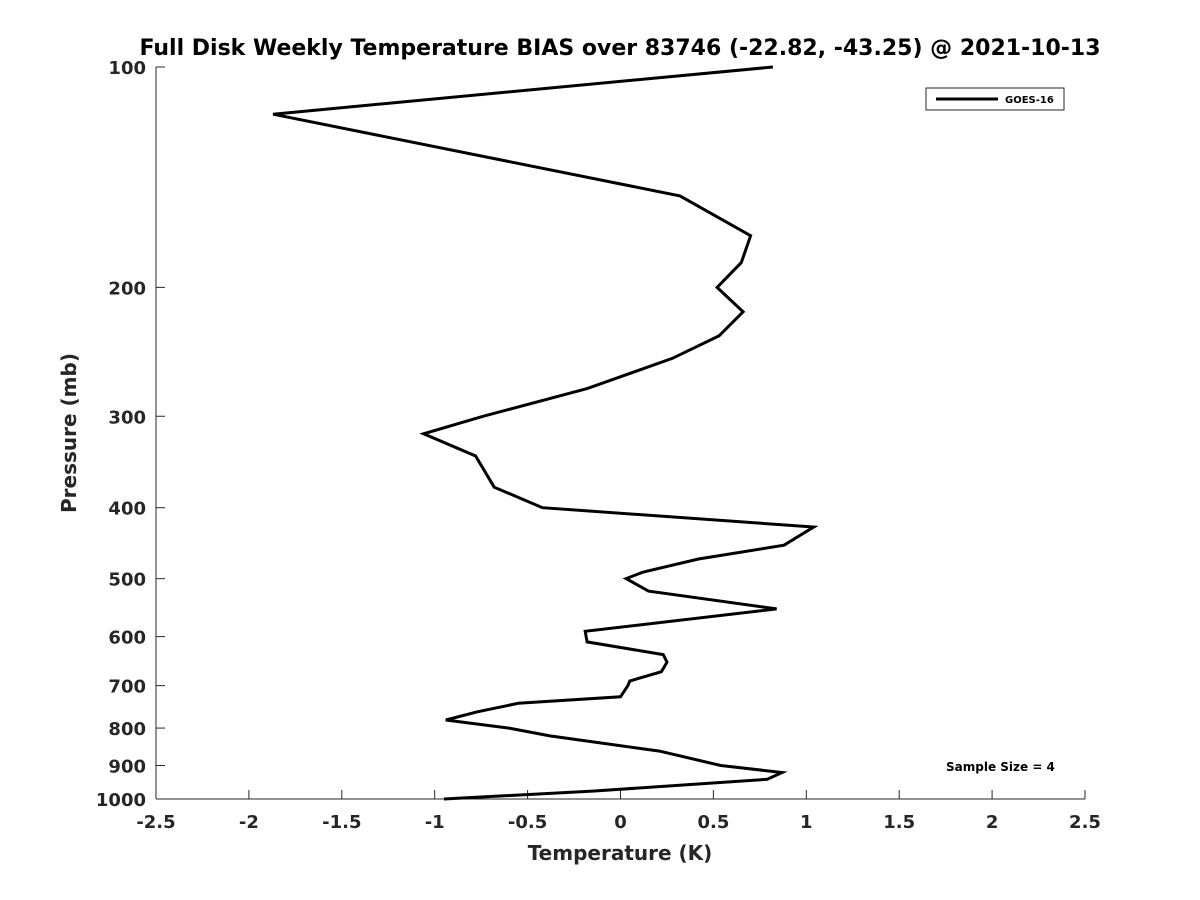 The width and height of the screenshot is (1200, 900). I want to click on y-tick-label: 800, so click(127, 729).